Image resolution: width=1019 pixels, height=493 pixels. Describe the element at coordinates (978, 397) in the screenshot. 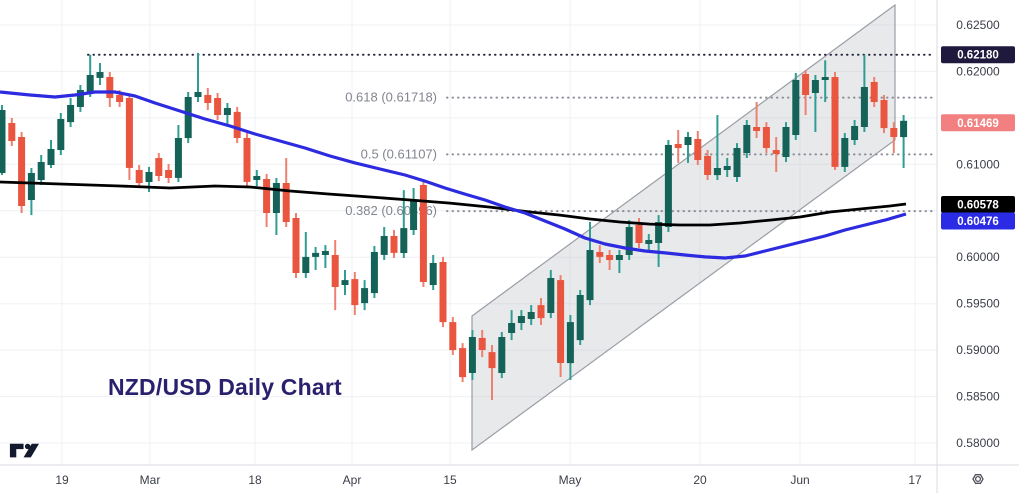

I see `price-tick-label: 0.58500` at that location.